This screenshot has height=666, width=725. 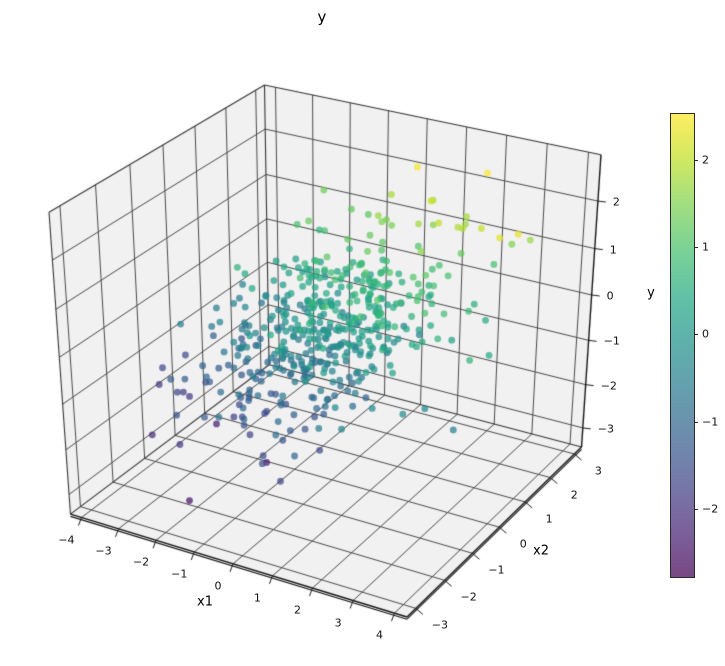 What do you see at coordinates (322, 17) in the screenshot?
I see `chart-title: y` at bounding box center [322, 17].